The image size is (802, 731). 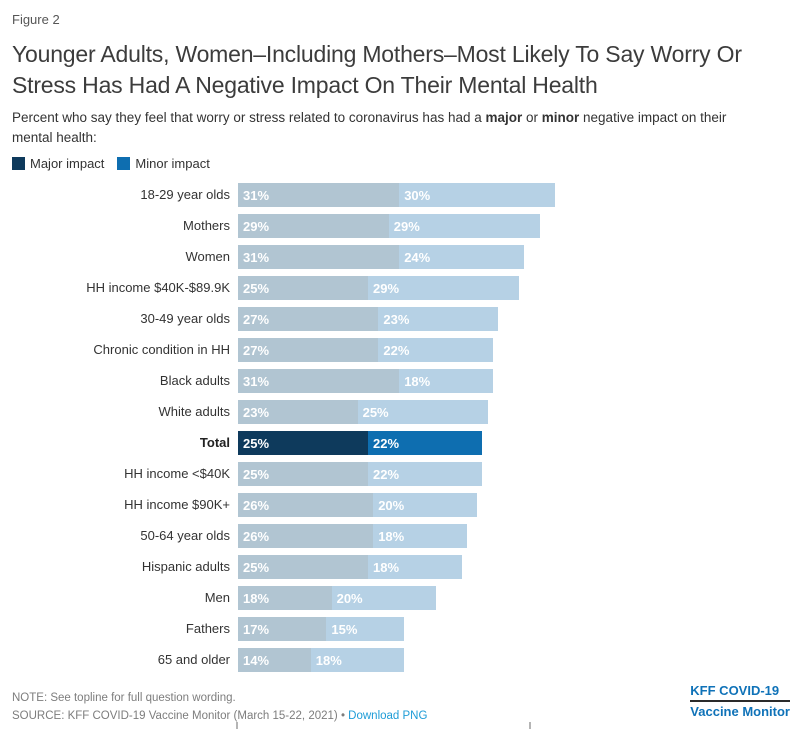 I want to click on row-label: White adults, so click(x=194, y=412).